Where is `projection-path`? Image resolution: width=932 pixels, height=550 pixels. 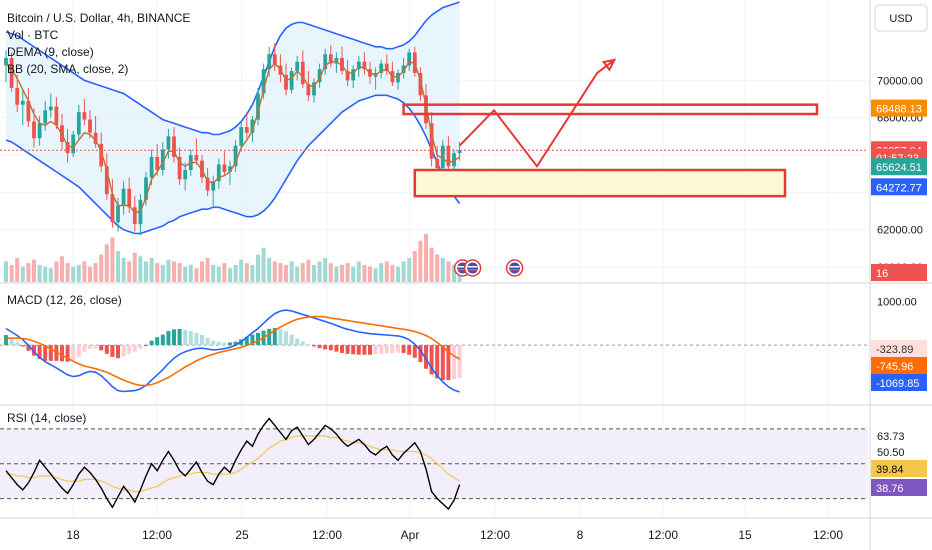 projection-path is located at coordinates (537, 114).